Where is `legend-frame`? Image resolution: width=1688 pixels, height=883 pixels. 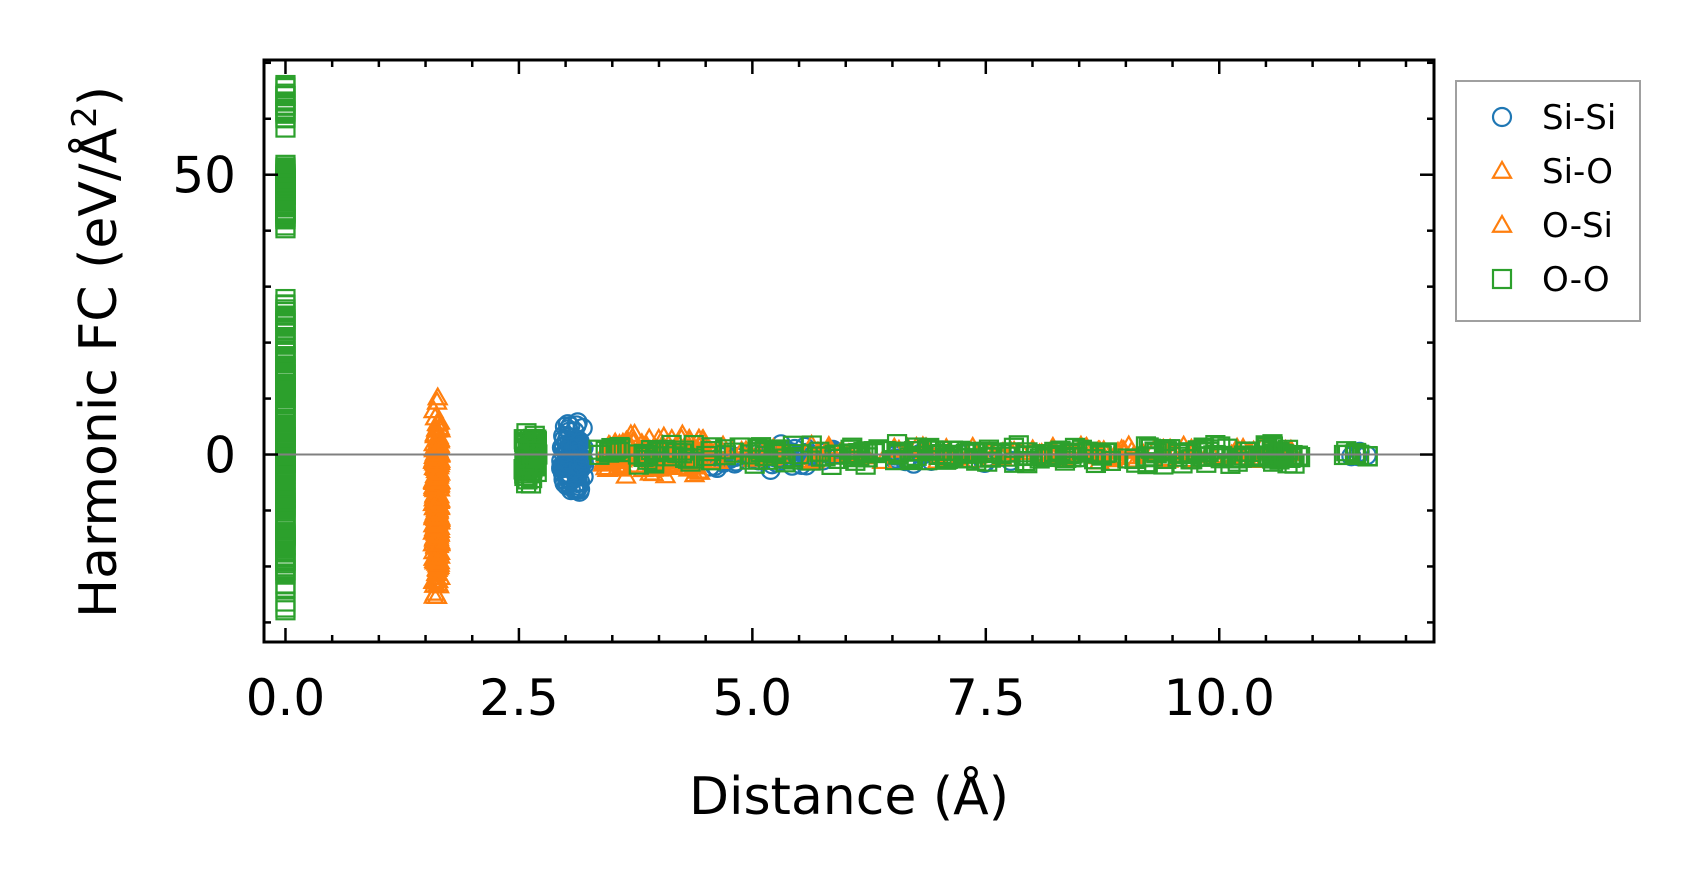
legend-frame is located at coordinates (1548, 201).